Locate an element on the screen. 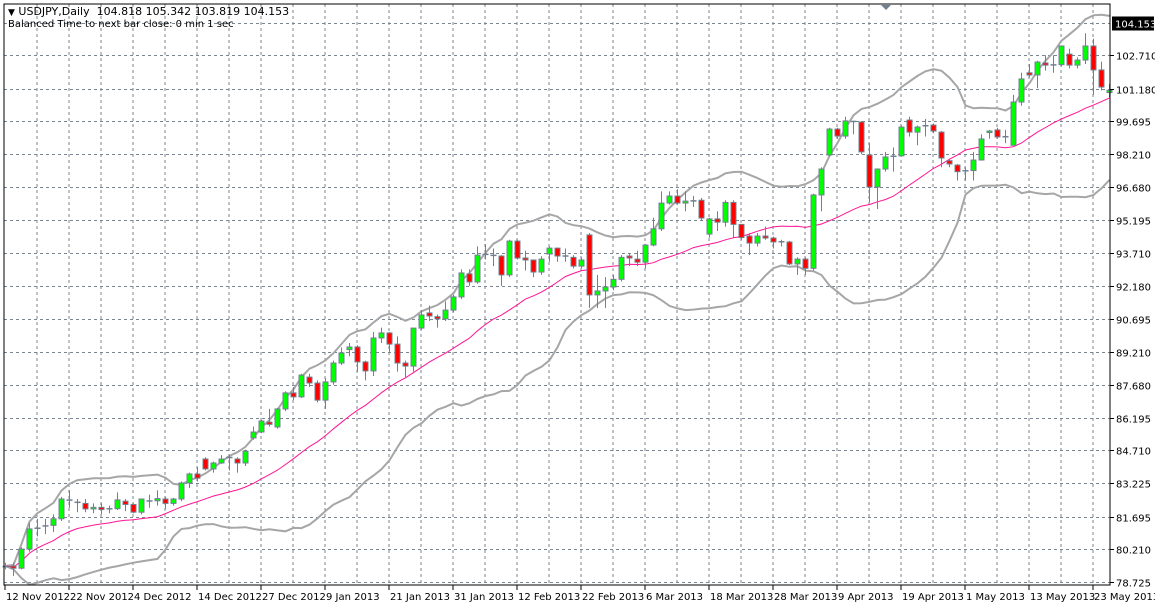 The image size is (1155, 606). x-tick-label: 18 Mar 2013 is located at coordinates (741, 597).